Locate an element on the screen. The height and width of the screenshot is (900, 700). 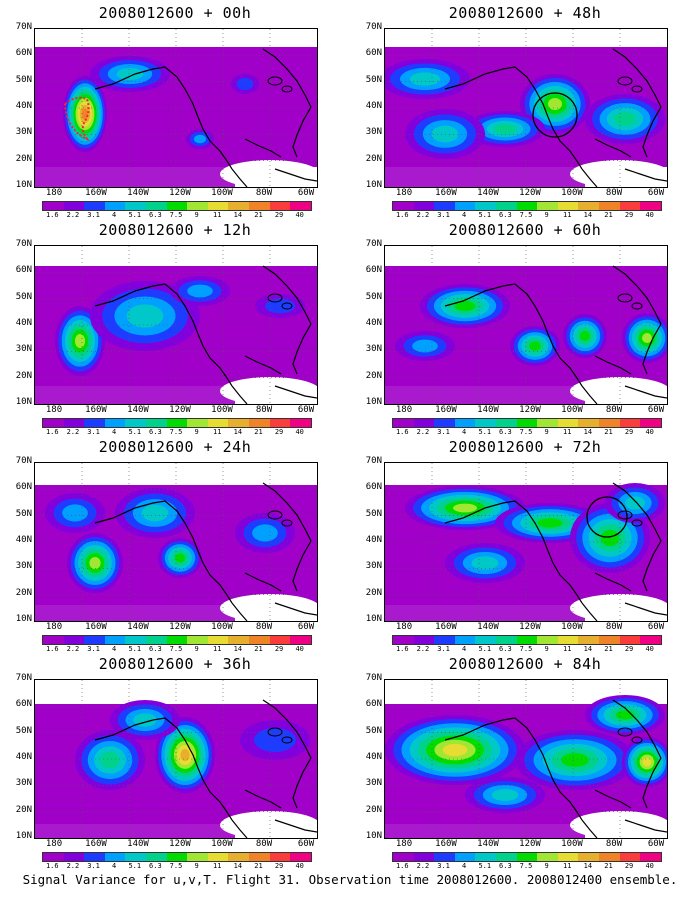
colorbar-label: 9 is located at coordinates (546, 215).